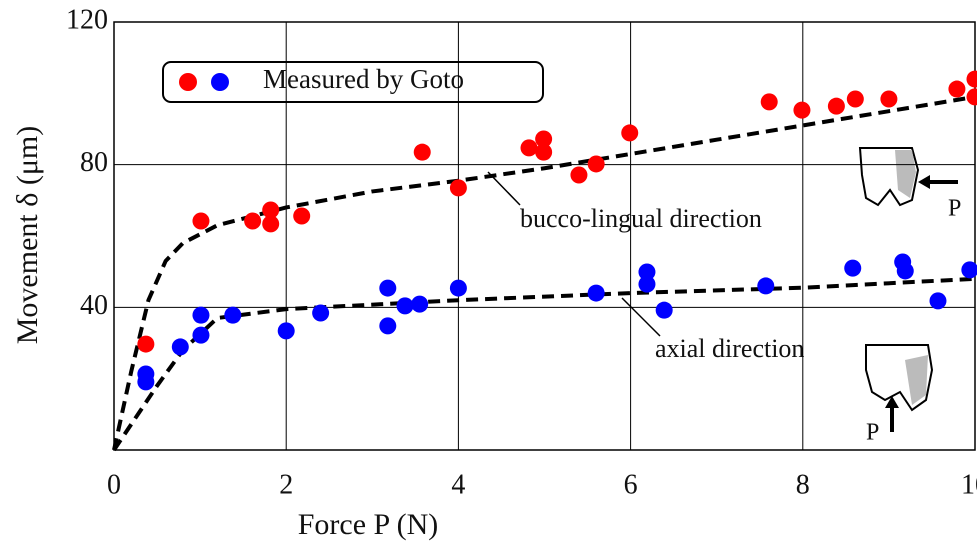 This screenshot has height=556, width=977. Describe the element at coordinates (27, 235) in the screenshot. I see `y-axis-label: Movement δ (μm)` at that location.